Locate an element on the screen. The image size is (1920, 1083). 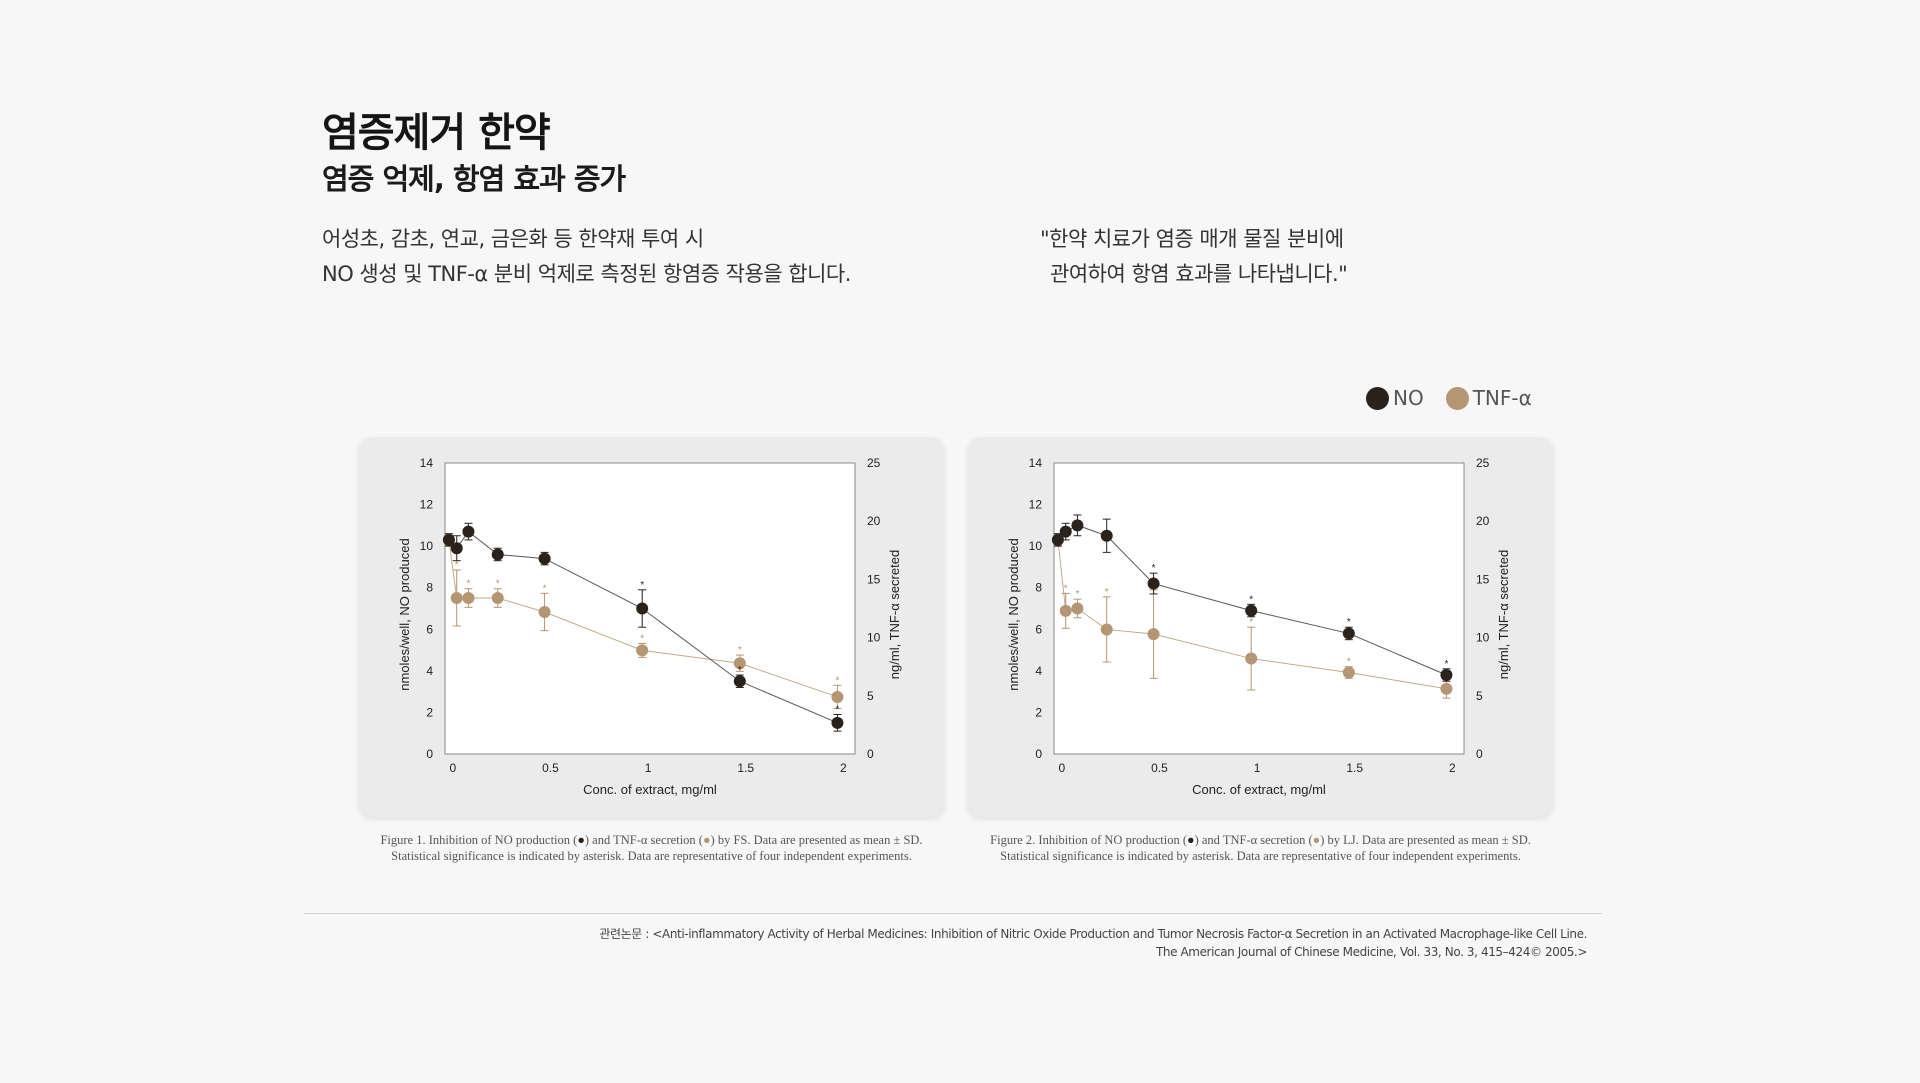
y2-tick-label: 15 is located at coordinates (874, 579).